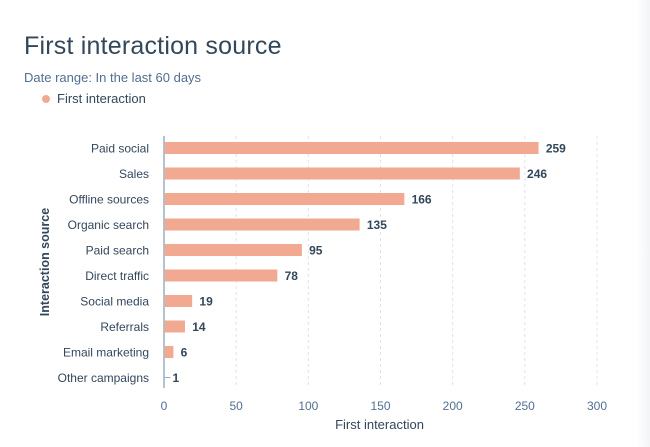 This screenshot has height=447, width=650. I want to click on x-tick-label: 50, so click(236, 406).